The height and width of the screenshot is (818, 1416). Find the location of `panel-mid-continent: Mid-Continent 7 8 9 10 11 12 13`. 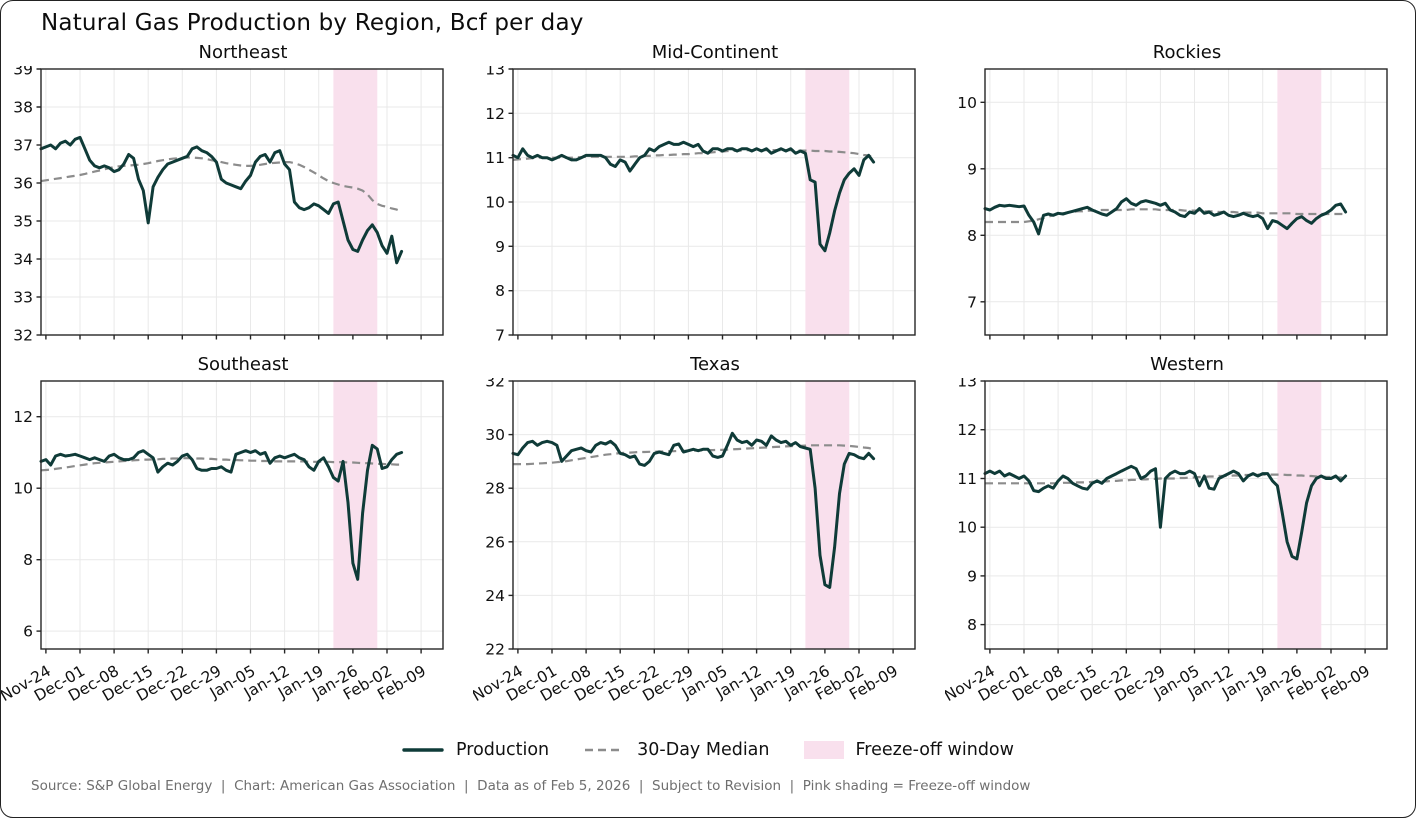

panel-mid-continent: Mid-Continent 7 8 9 10 11 12 13 is located at coordinates (709, 191).